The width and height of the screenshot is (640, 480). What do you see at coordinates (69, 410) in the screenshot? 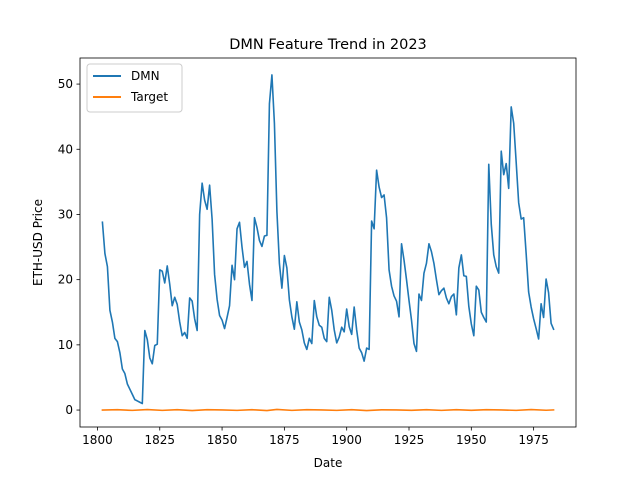
I see `y-tick-label: 0` at bounding box center [69, 410].